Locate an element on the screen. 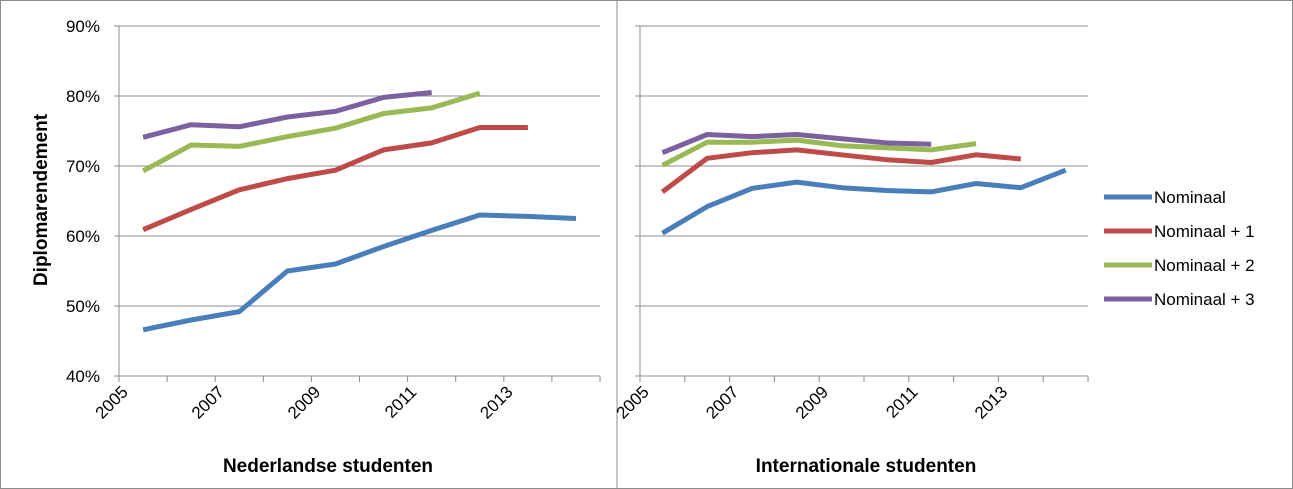 This screenshot has height=489, width=1293. y-tick-label: 80% is located at coordinates (83, 96).